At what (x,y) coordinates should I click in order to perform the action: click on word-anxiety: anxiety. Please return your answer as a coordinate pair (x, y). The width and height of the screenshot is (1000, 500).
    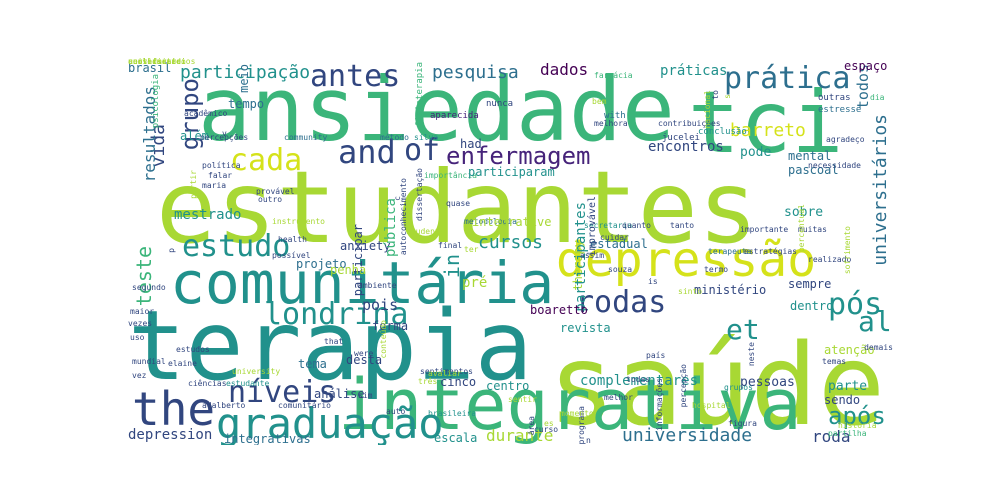
    Looking at the image, I should click on (365, 246).